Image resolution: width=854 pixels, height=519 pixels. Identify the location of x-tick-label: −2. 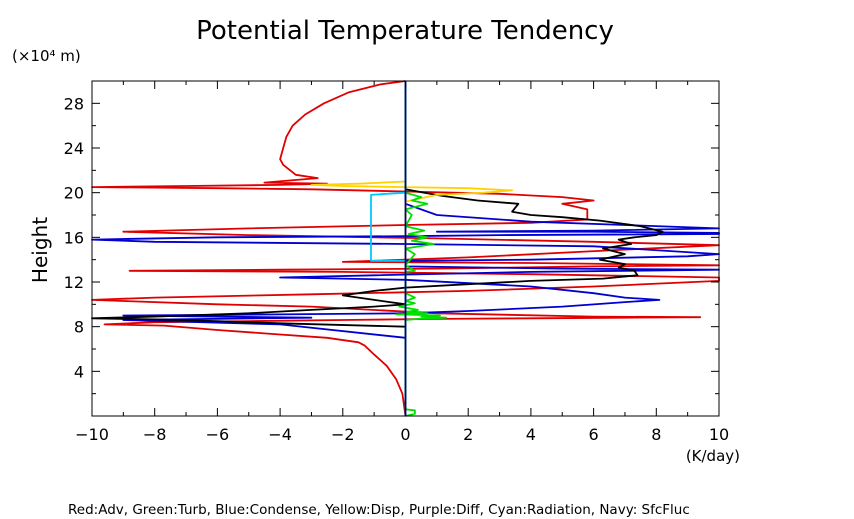
(343, 434).